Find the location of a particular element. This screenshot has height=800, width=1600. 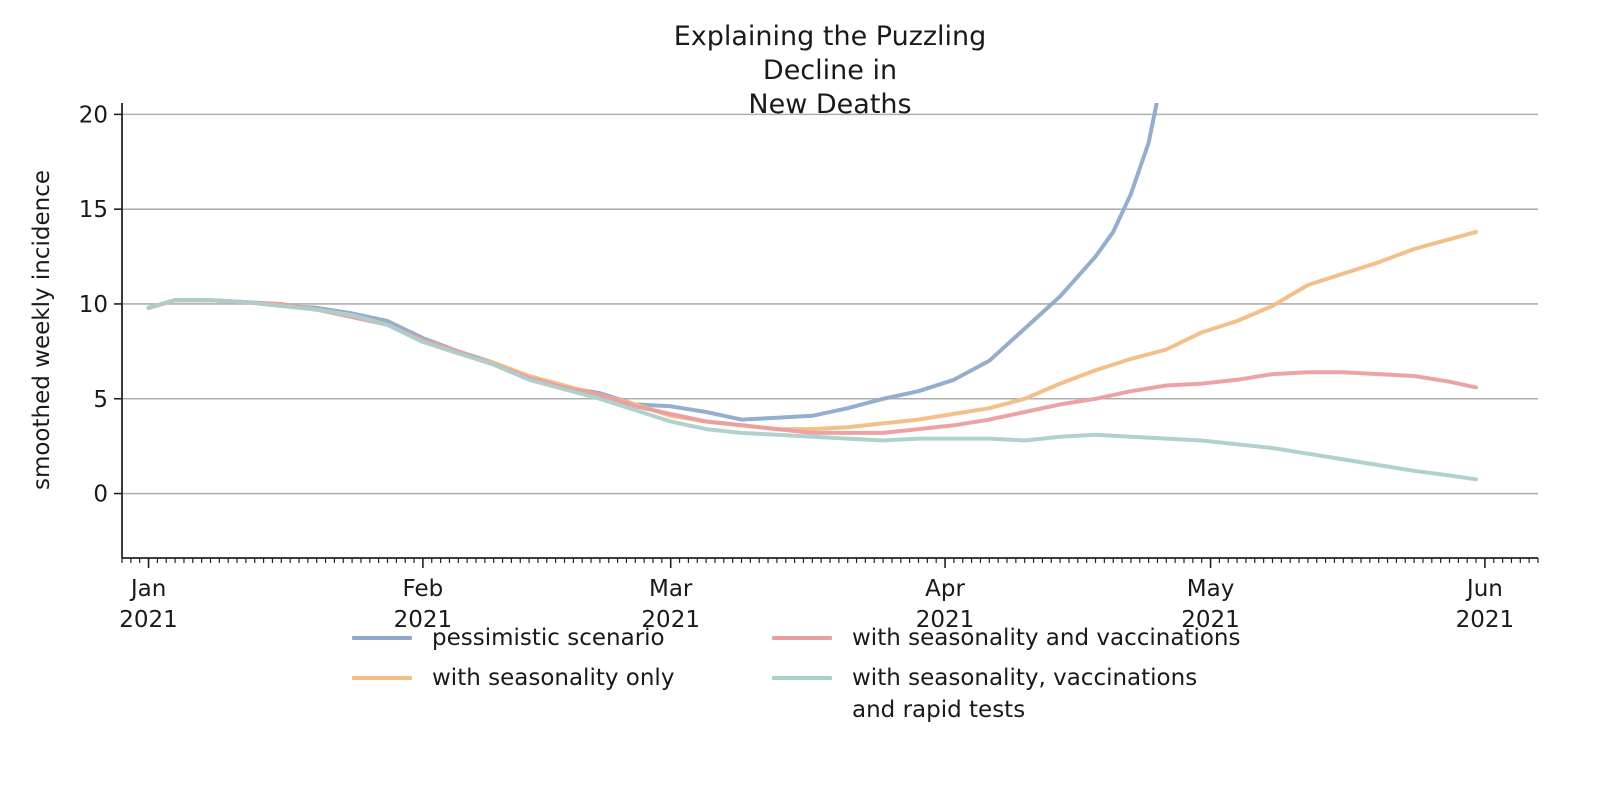

x-tick-label: May 2021 is located at coordinates (1210, 604).